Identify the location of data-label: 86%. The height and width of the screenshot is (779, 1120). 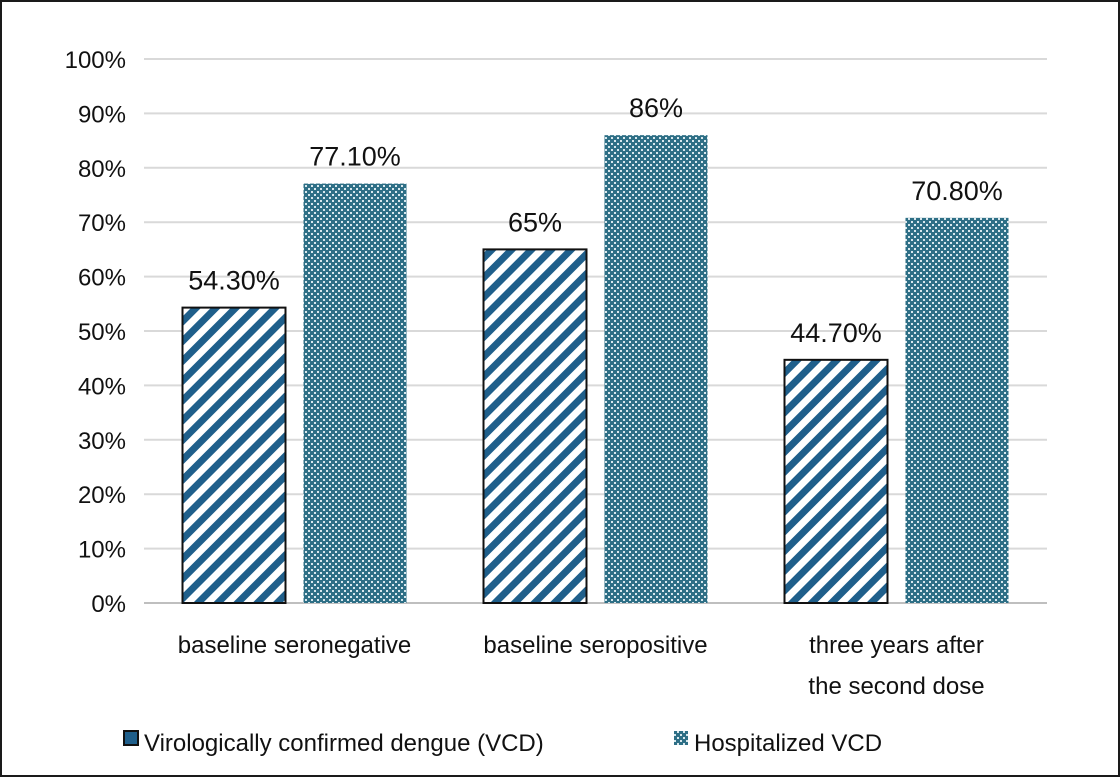
(656, 108).